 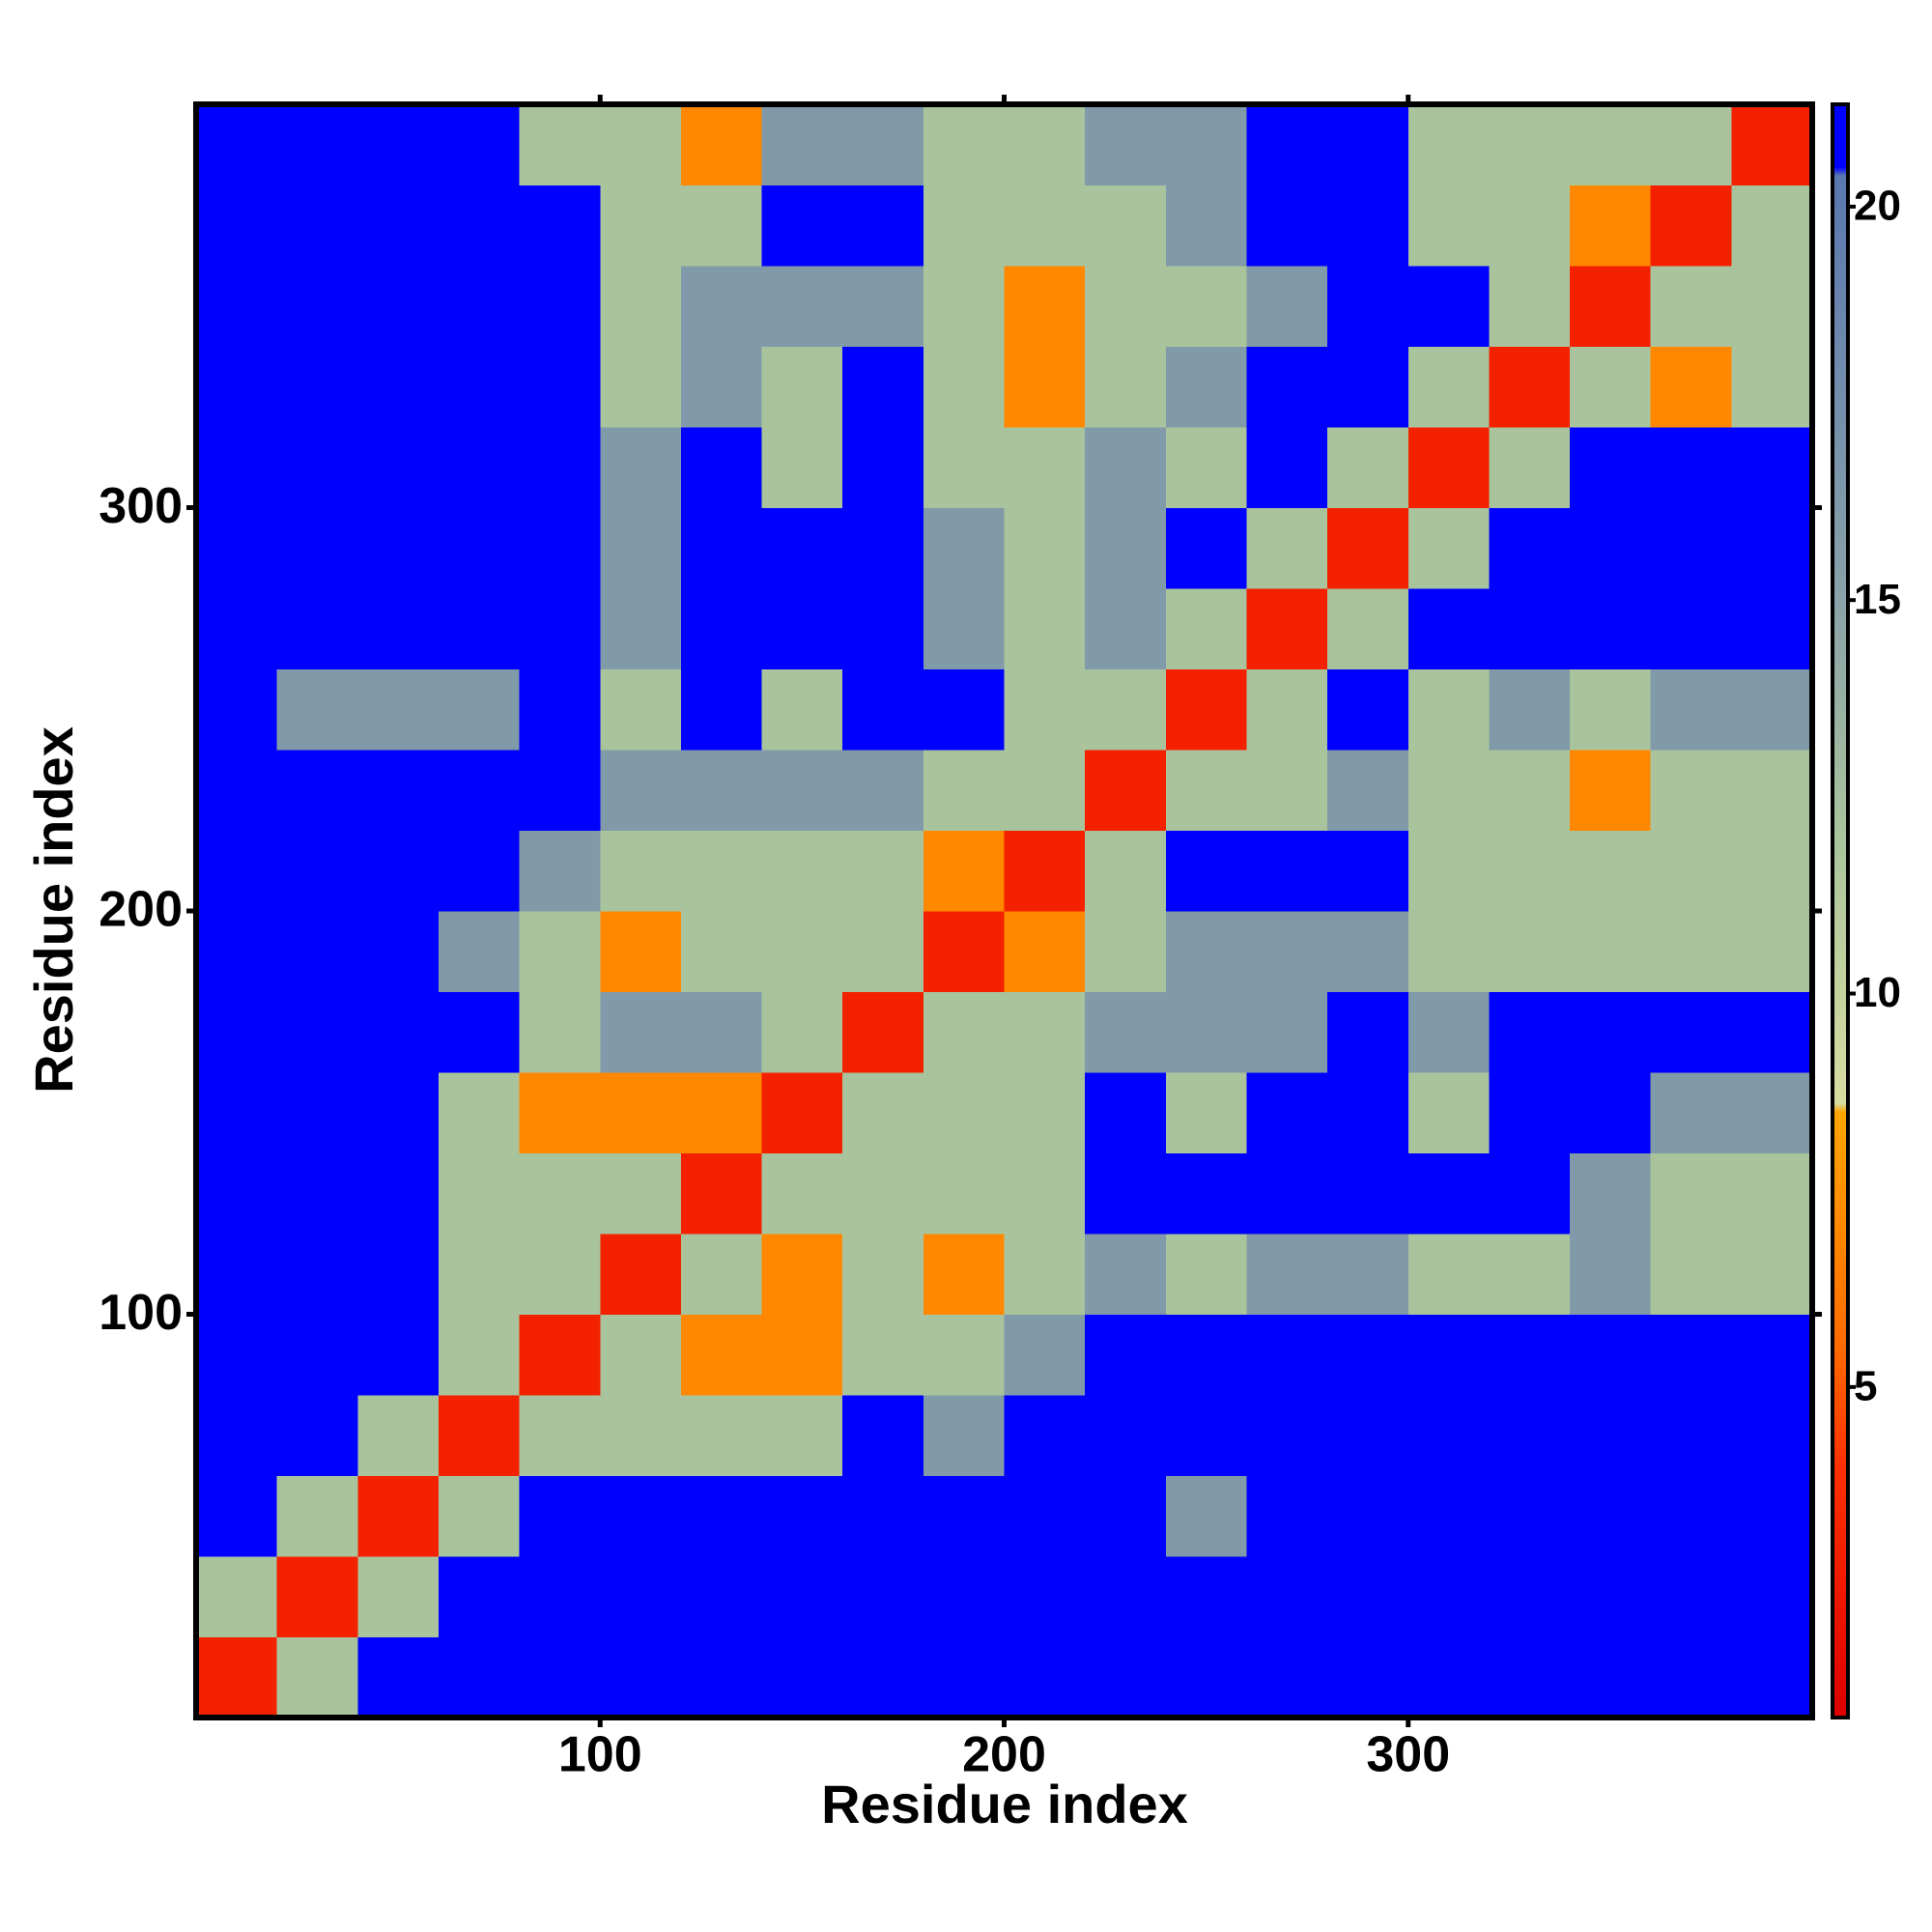 What do you see at coordinates (1877, 206) in the screenshot?
I see `colorbar-tick-label: 20` at bounding box center [1877, 206].